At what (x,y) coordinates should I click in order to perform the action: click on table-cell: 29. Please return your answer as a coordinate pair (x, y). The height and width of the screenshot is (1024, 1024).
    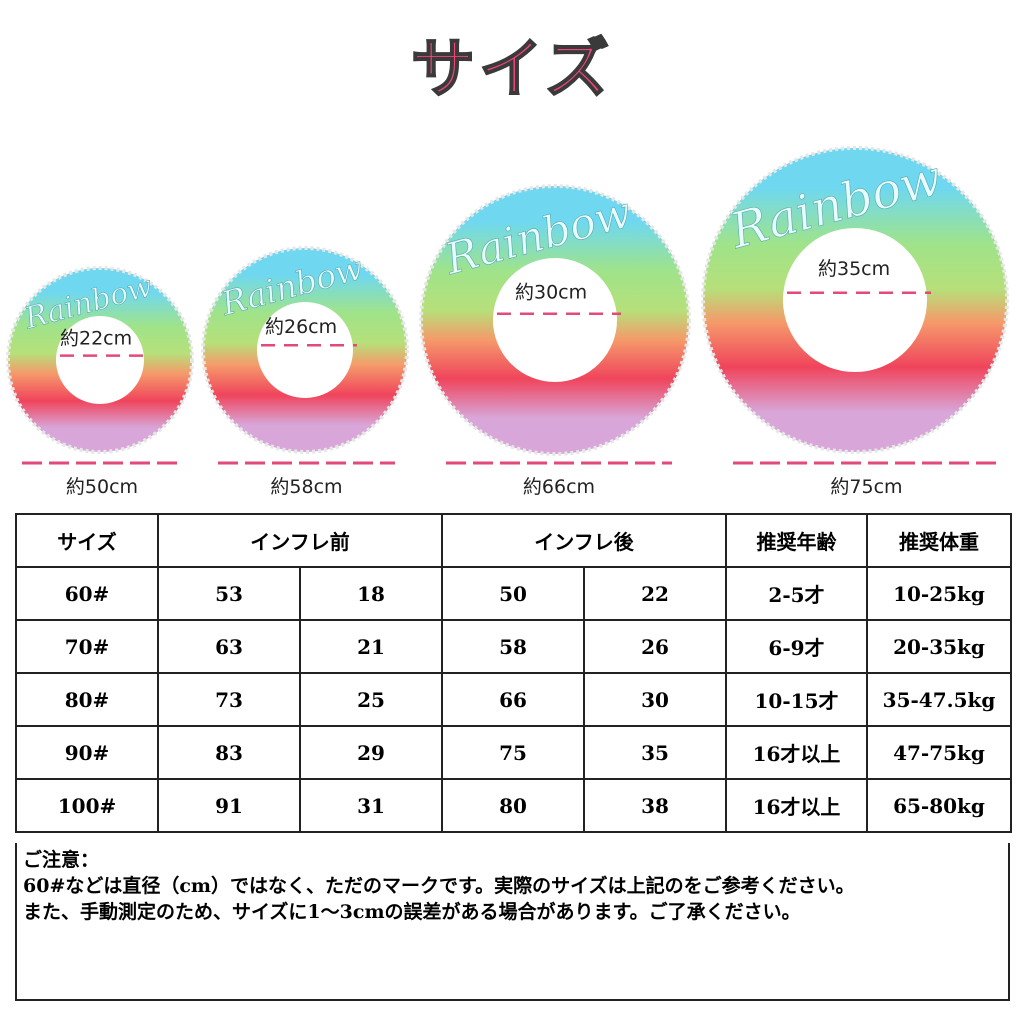
    Looking at the image, I should click on (371, 752).